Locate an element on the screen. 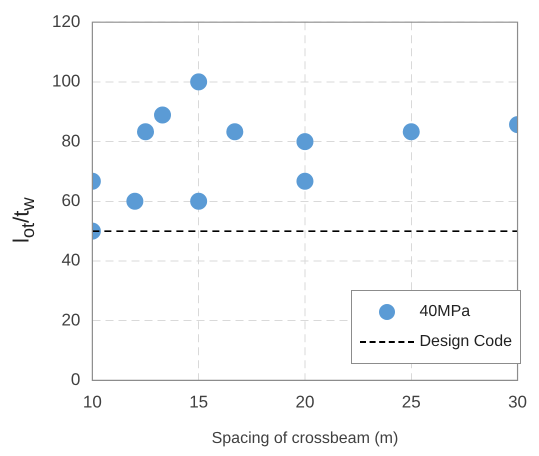 The image size is (539, 456). x-tick-label: 30 is located at coordinates (518, 402).